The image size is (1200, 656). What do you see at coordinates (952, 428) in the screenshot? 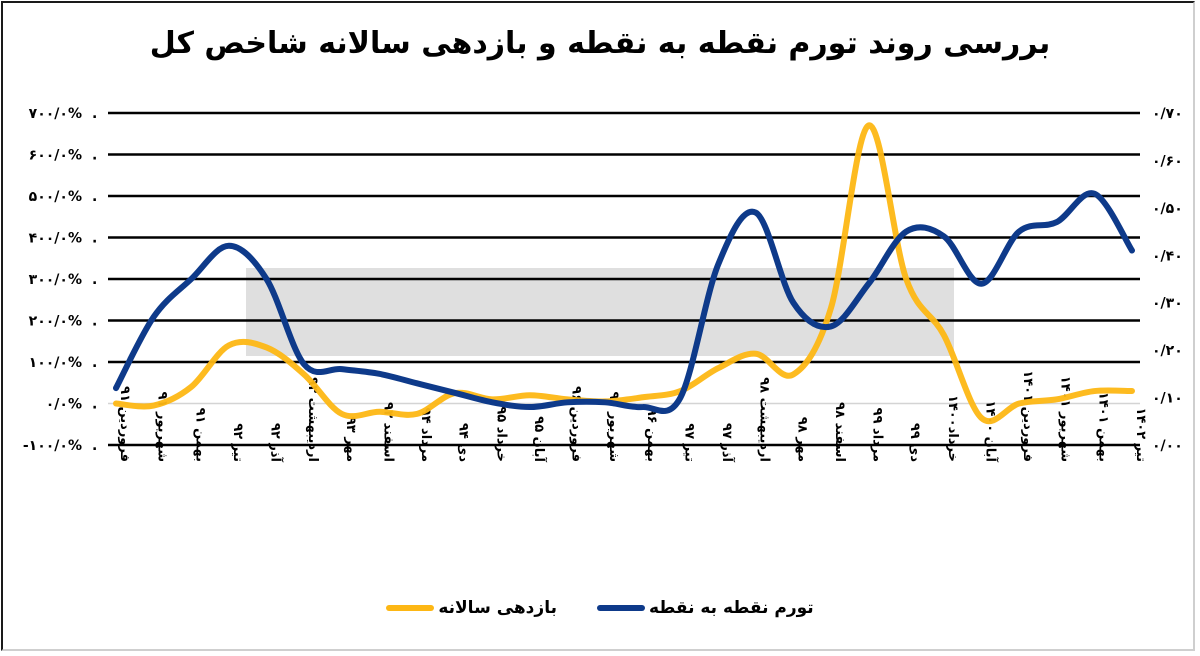
I see `x-category-label: خرداد۱۴۰۰` at bounding box center [952, 428].